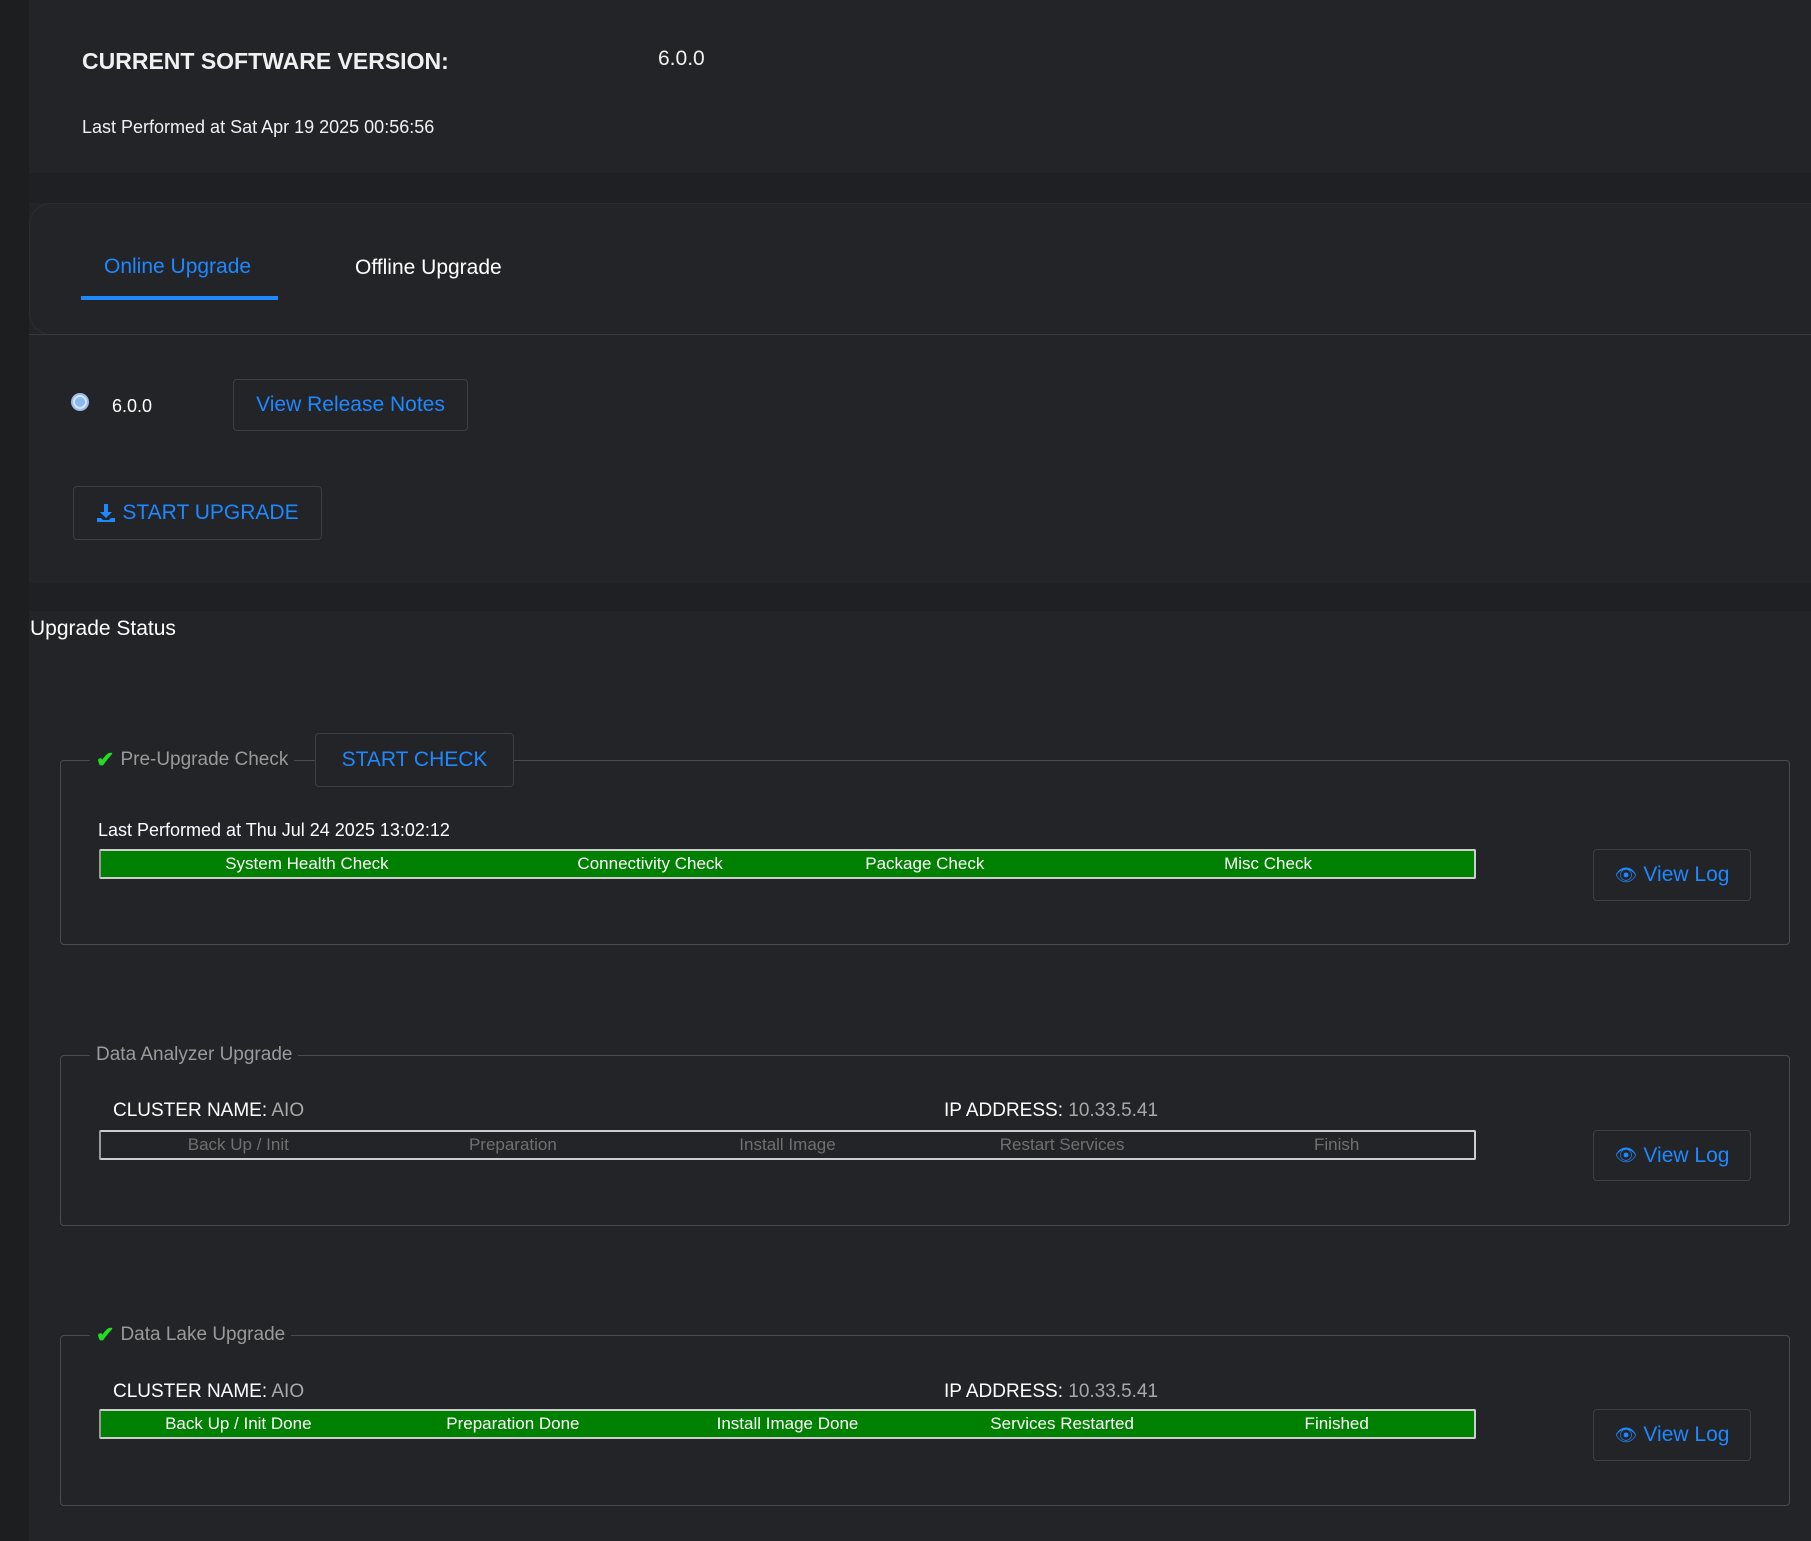 This screenshot has height=1541, width=1811. Describe the element at coordinates (1268, 863) in the screenshot. I see `step-label: Misc Check` at that location.